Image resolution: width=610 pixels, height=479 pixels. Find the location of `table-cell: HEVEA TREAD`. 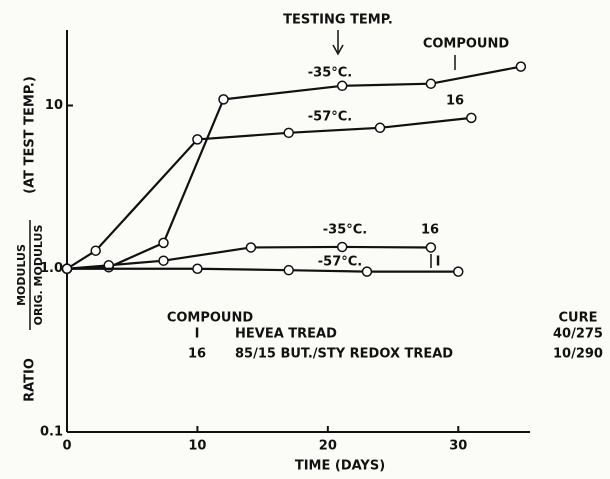

table-cell: HEVEA TREAD is located at coordinates (286, 334).